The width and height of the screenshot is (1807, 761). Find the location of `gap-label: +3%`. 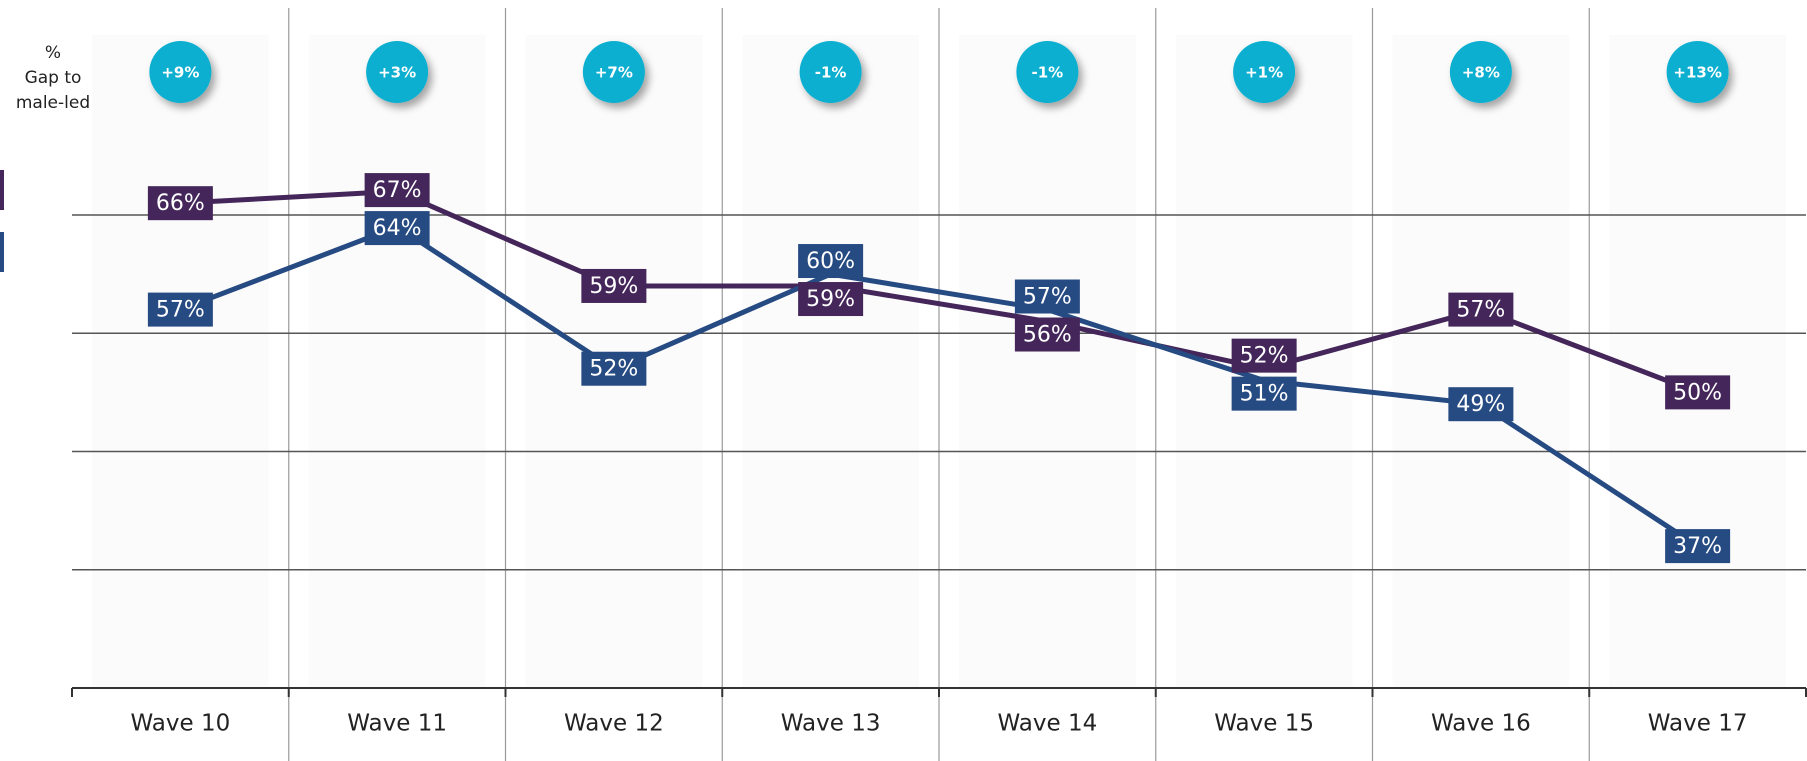

gap-label: +3% is located at coordinates (397, 73).